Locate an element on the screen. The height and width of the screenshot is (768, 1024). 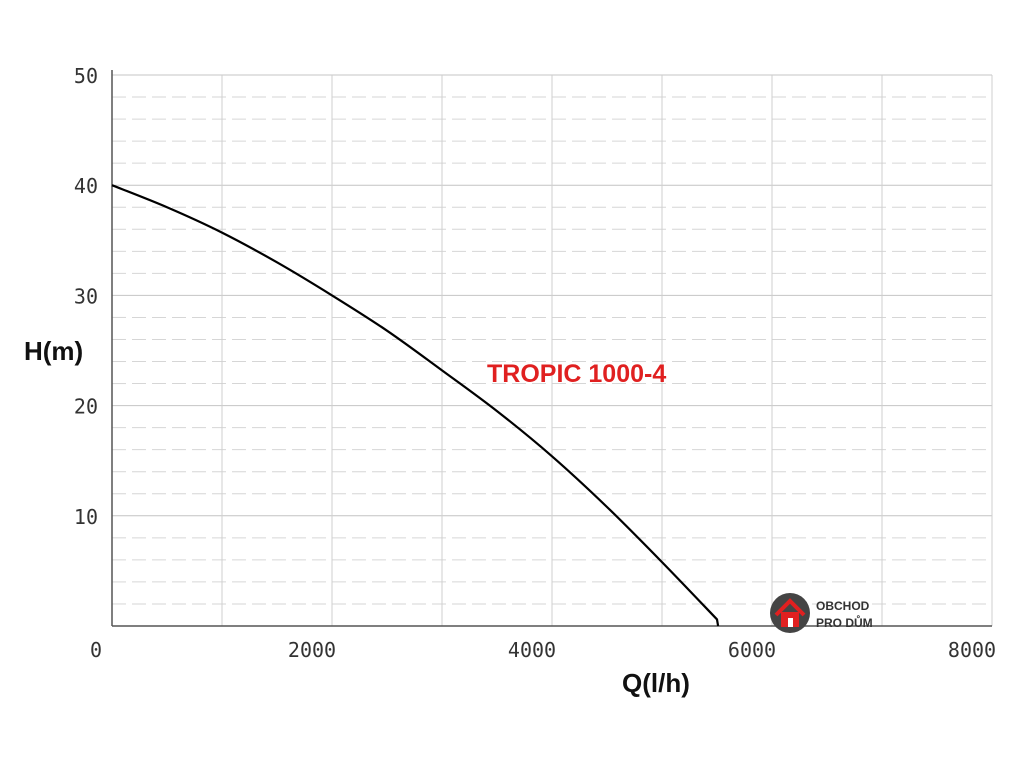
y-tick-label: 40 is located at coordinates (86, 186).